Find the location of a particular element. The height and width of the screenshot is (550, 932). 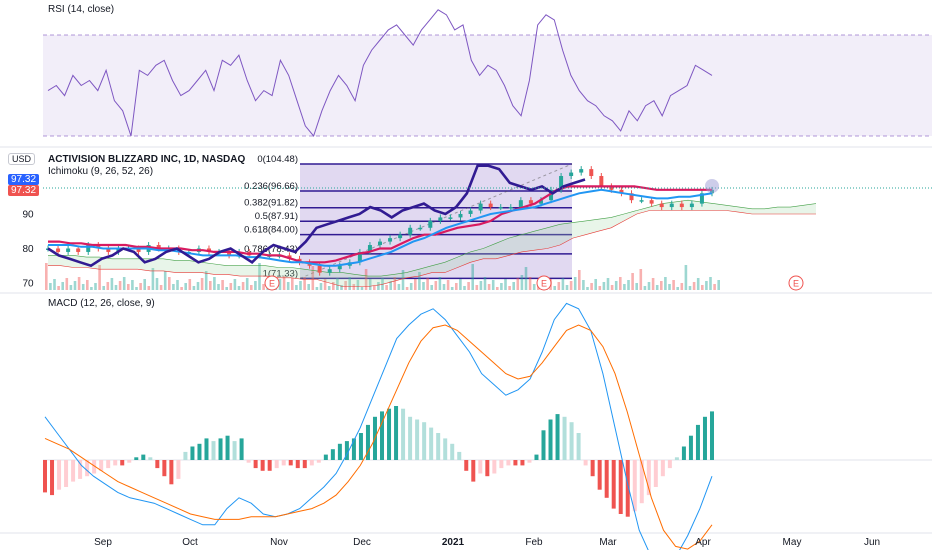

volume-bars is located at coordinates (382, 276).